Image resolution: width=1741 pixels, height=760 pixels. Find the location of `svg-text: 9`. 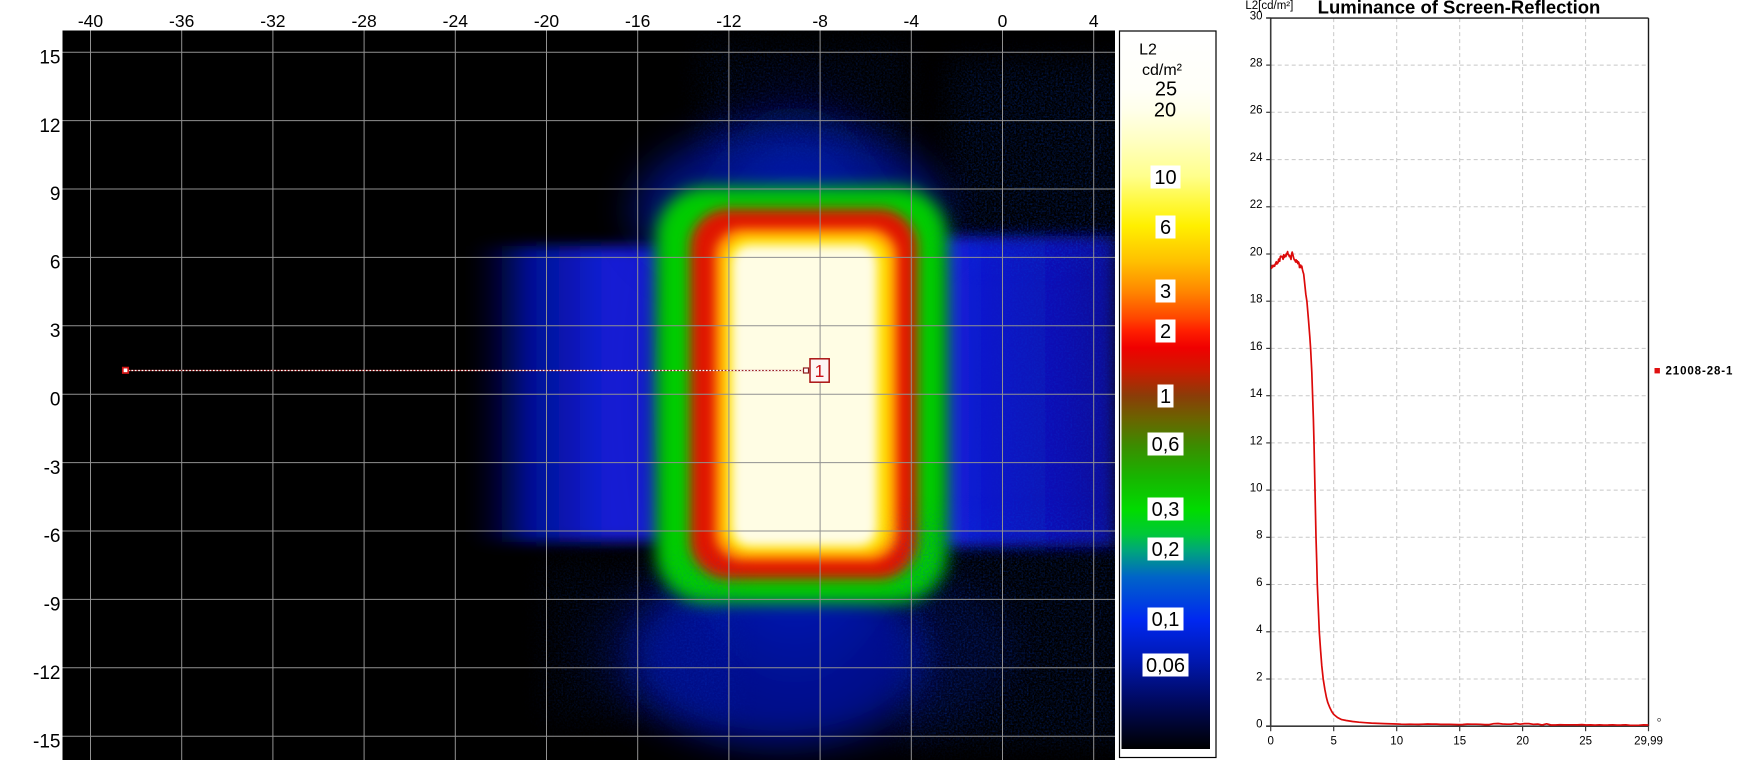

svg-text: 9 is located at coordinates (55, 194).